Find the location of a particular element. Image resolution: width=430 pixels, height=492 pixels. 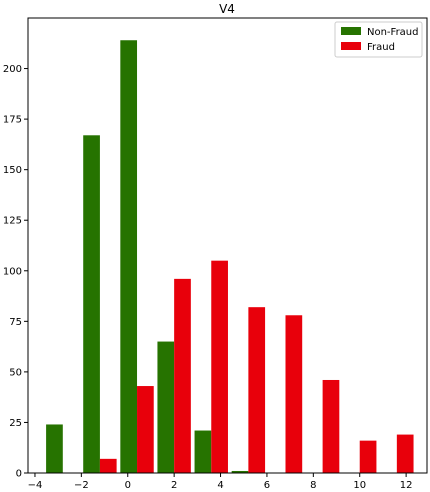

y-axis-ticks: 0 25 50 75 100 125 150 175 200 is located at coordinates (15, 272).